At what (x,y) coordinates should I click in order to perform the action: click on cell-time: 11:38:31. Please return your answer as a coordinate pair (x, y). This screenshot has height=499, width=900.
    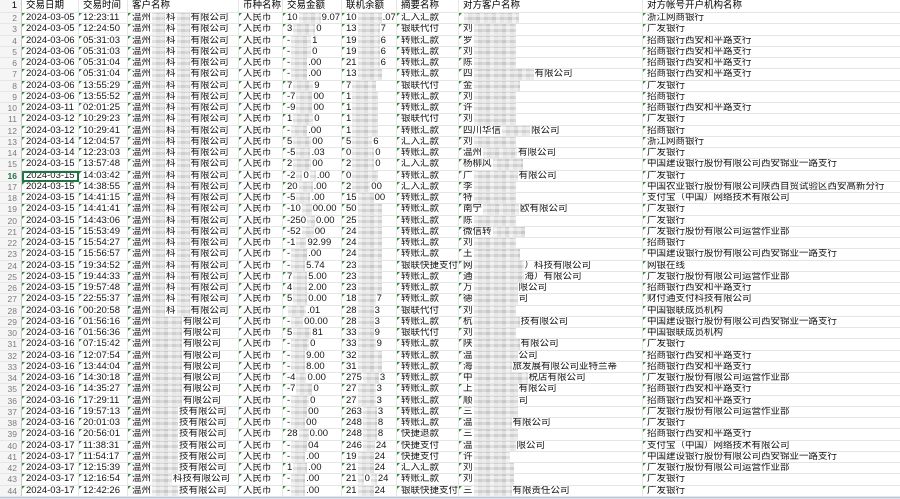
    Looking at the image, I should click on (103, 446).